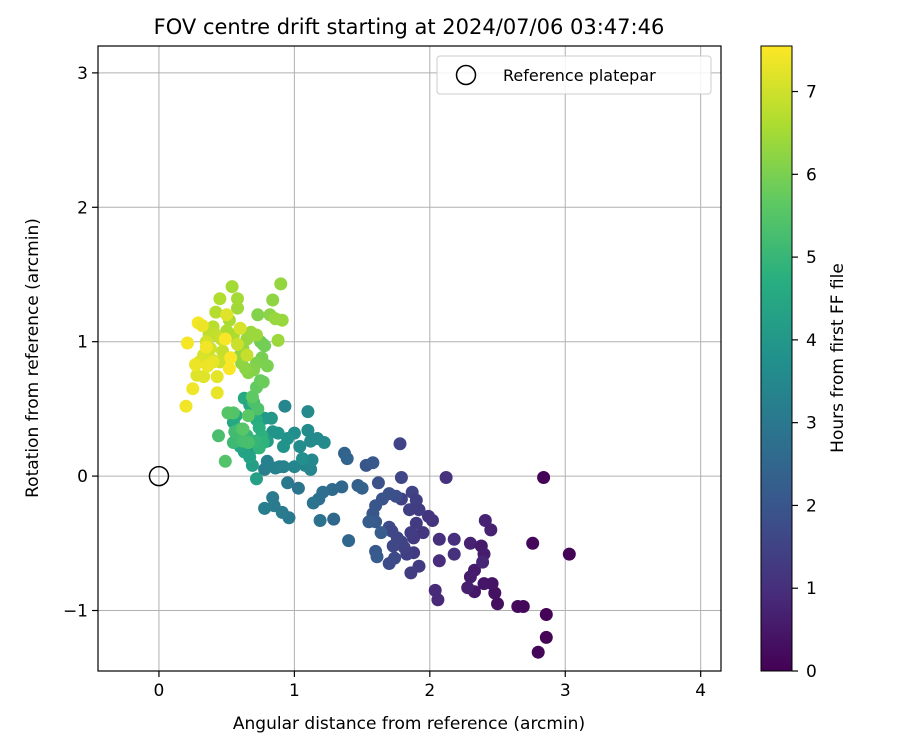 This screenshot has height=750, width=900. What do you see at coordinates (429, 691) in the screenshot?
I see `x-tick-label: 2` at bounding box center [429, 691].